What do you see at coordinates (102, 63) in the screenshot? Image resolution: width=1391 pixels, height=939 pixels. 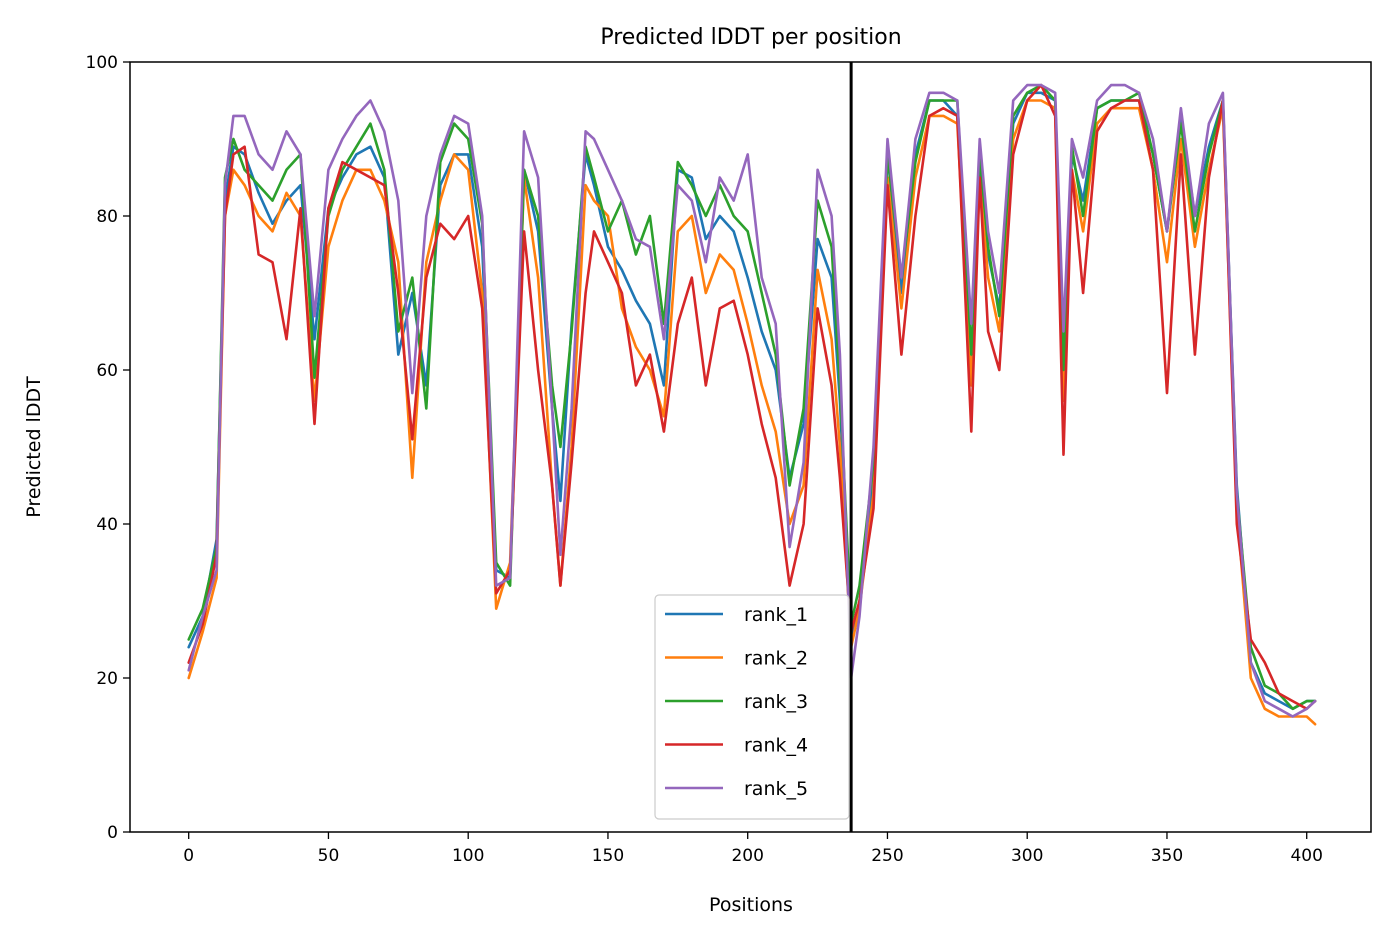 I see `y-tick-label: 100` at bounding box center [102, 63].